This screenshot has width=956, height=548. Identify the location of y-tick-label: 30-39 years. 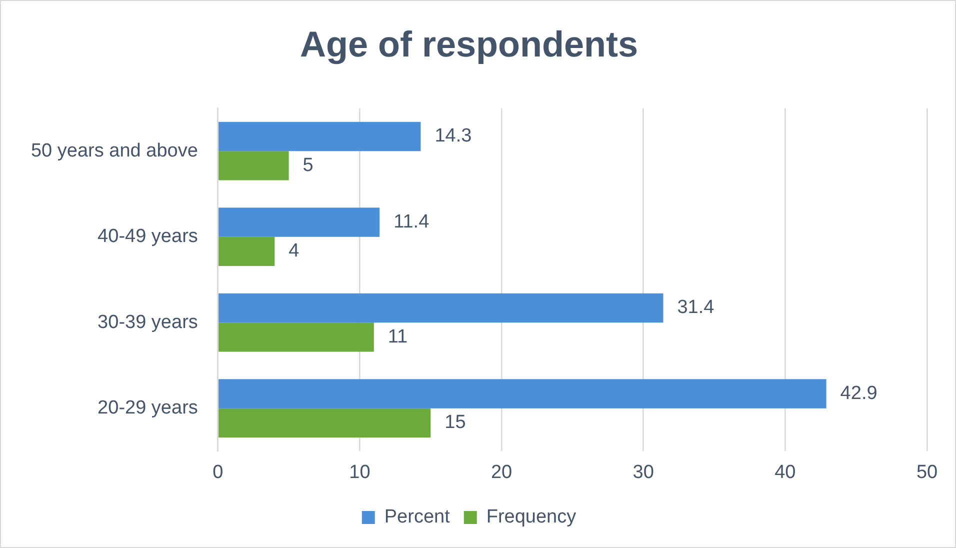
(148, 322).